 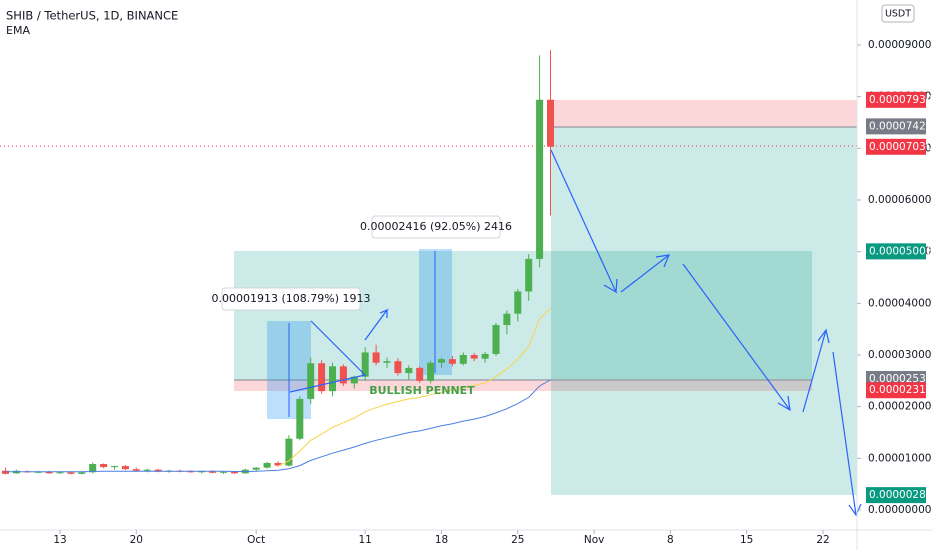 I want to click on y-tick-label: 0.00002000, so click(x=899, y=407).